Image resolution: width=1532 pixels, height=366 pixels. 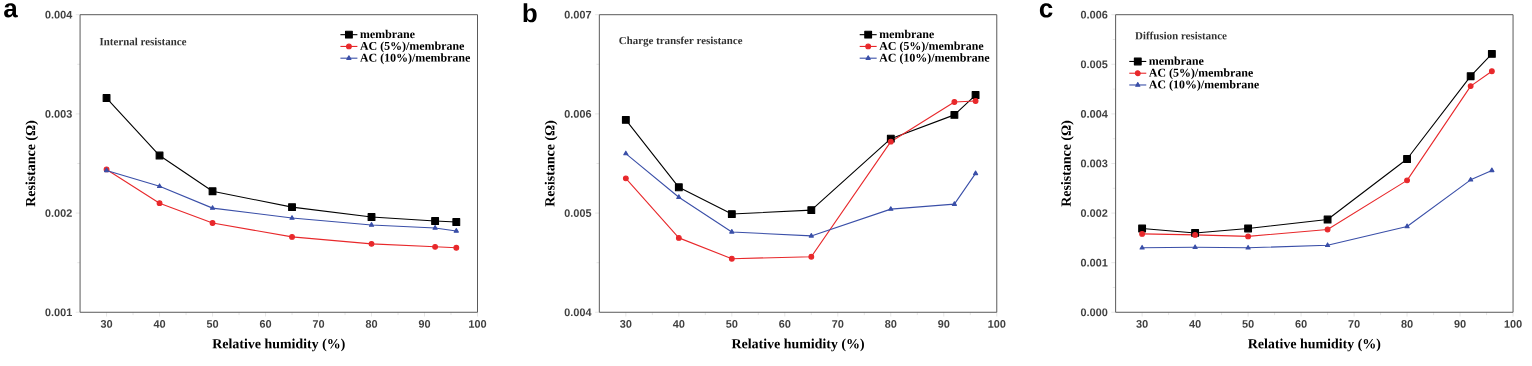 What do you see at coordinates (11, 10) in the screenshot?
I see `chart-title: a` at bounding box center [11, 10].